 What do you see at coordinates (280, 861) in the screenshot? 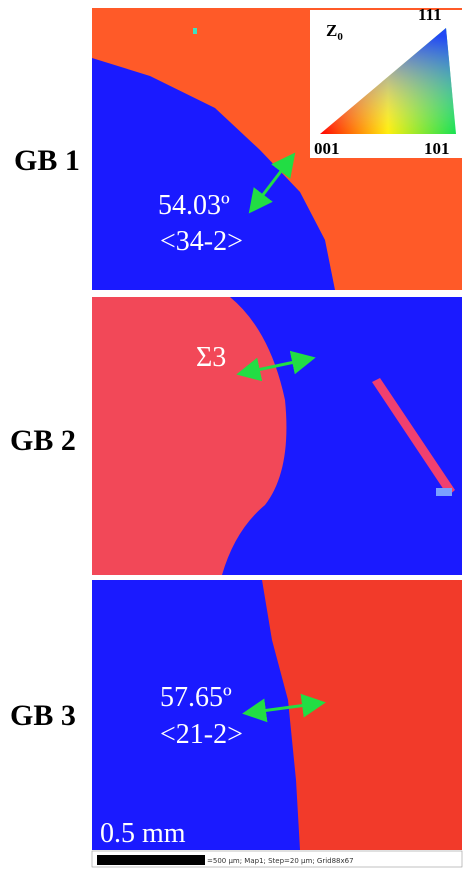
I see `scale-caption: =500 µm; Map1; Step=20 µm; Grid88x67` at bounding box center [280, 861].